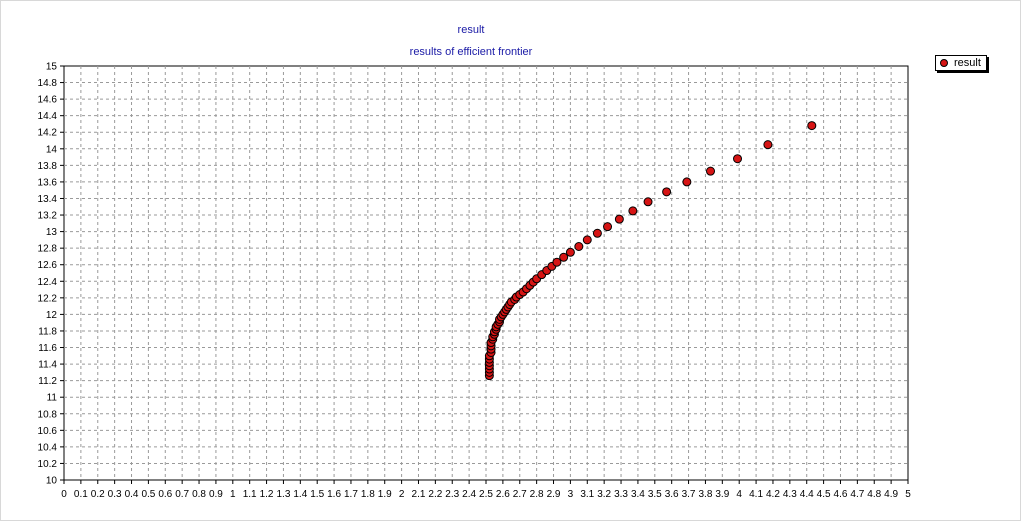  I want to click on x-tick-label: 5, so click(908, 494).